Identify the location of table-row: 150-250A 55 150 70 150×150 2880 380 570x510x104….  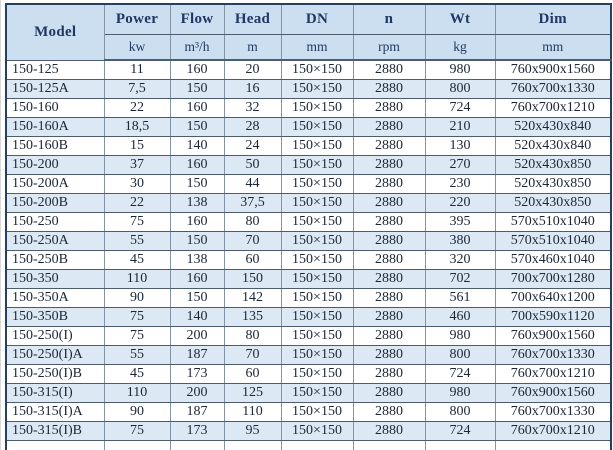
(308, 241).